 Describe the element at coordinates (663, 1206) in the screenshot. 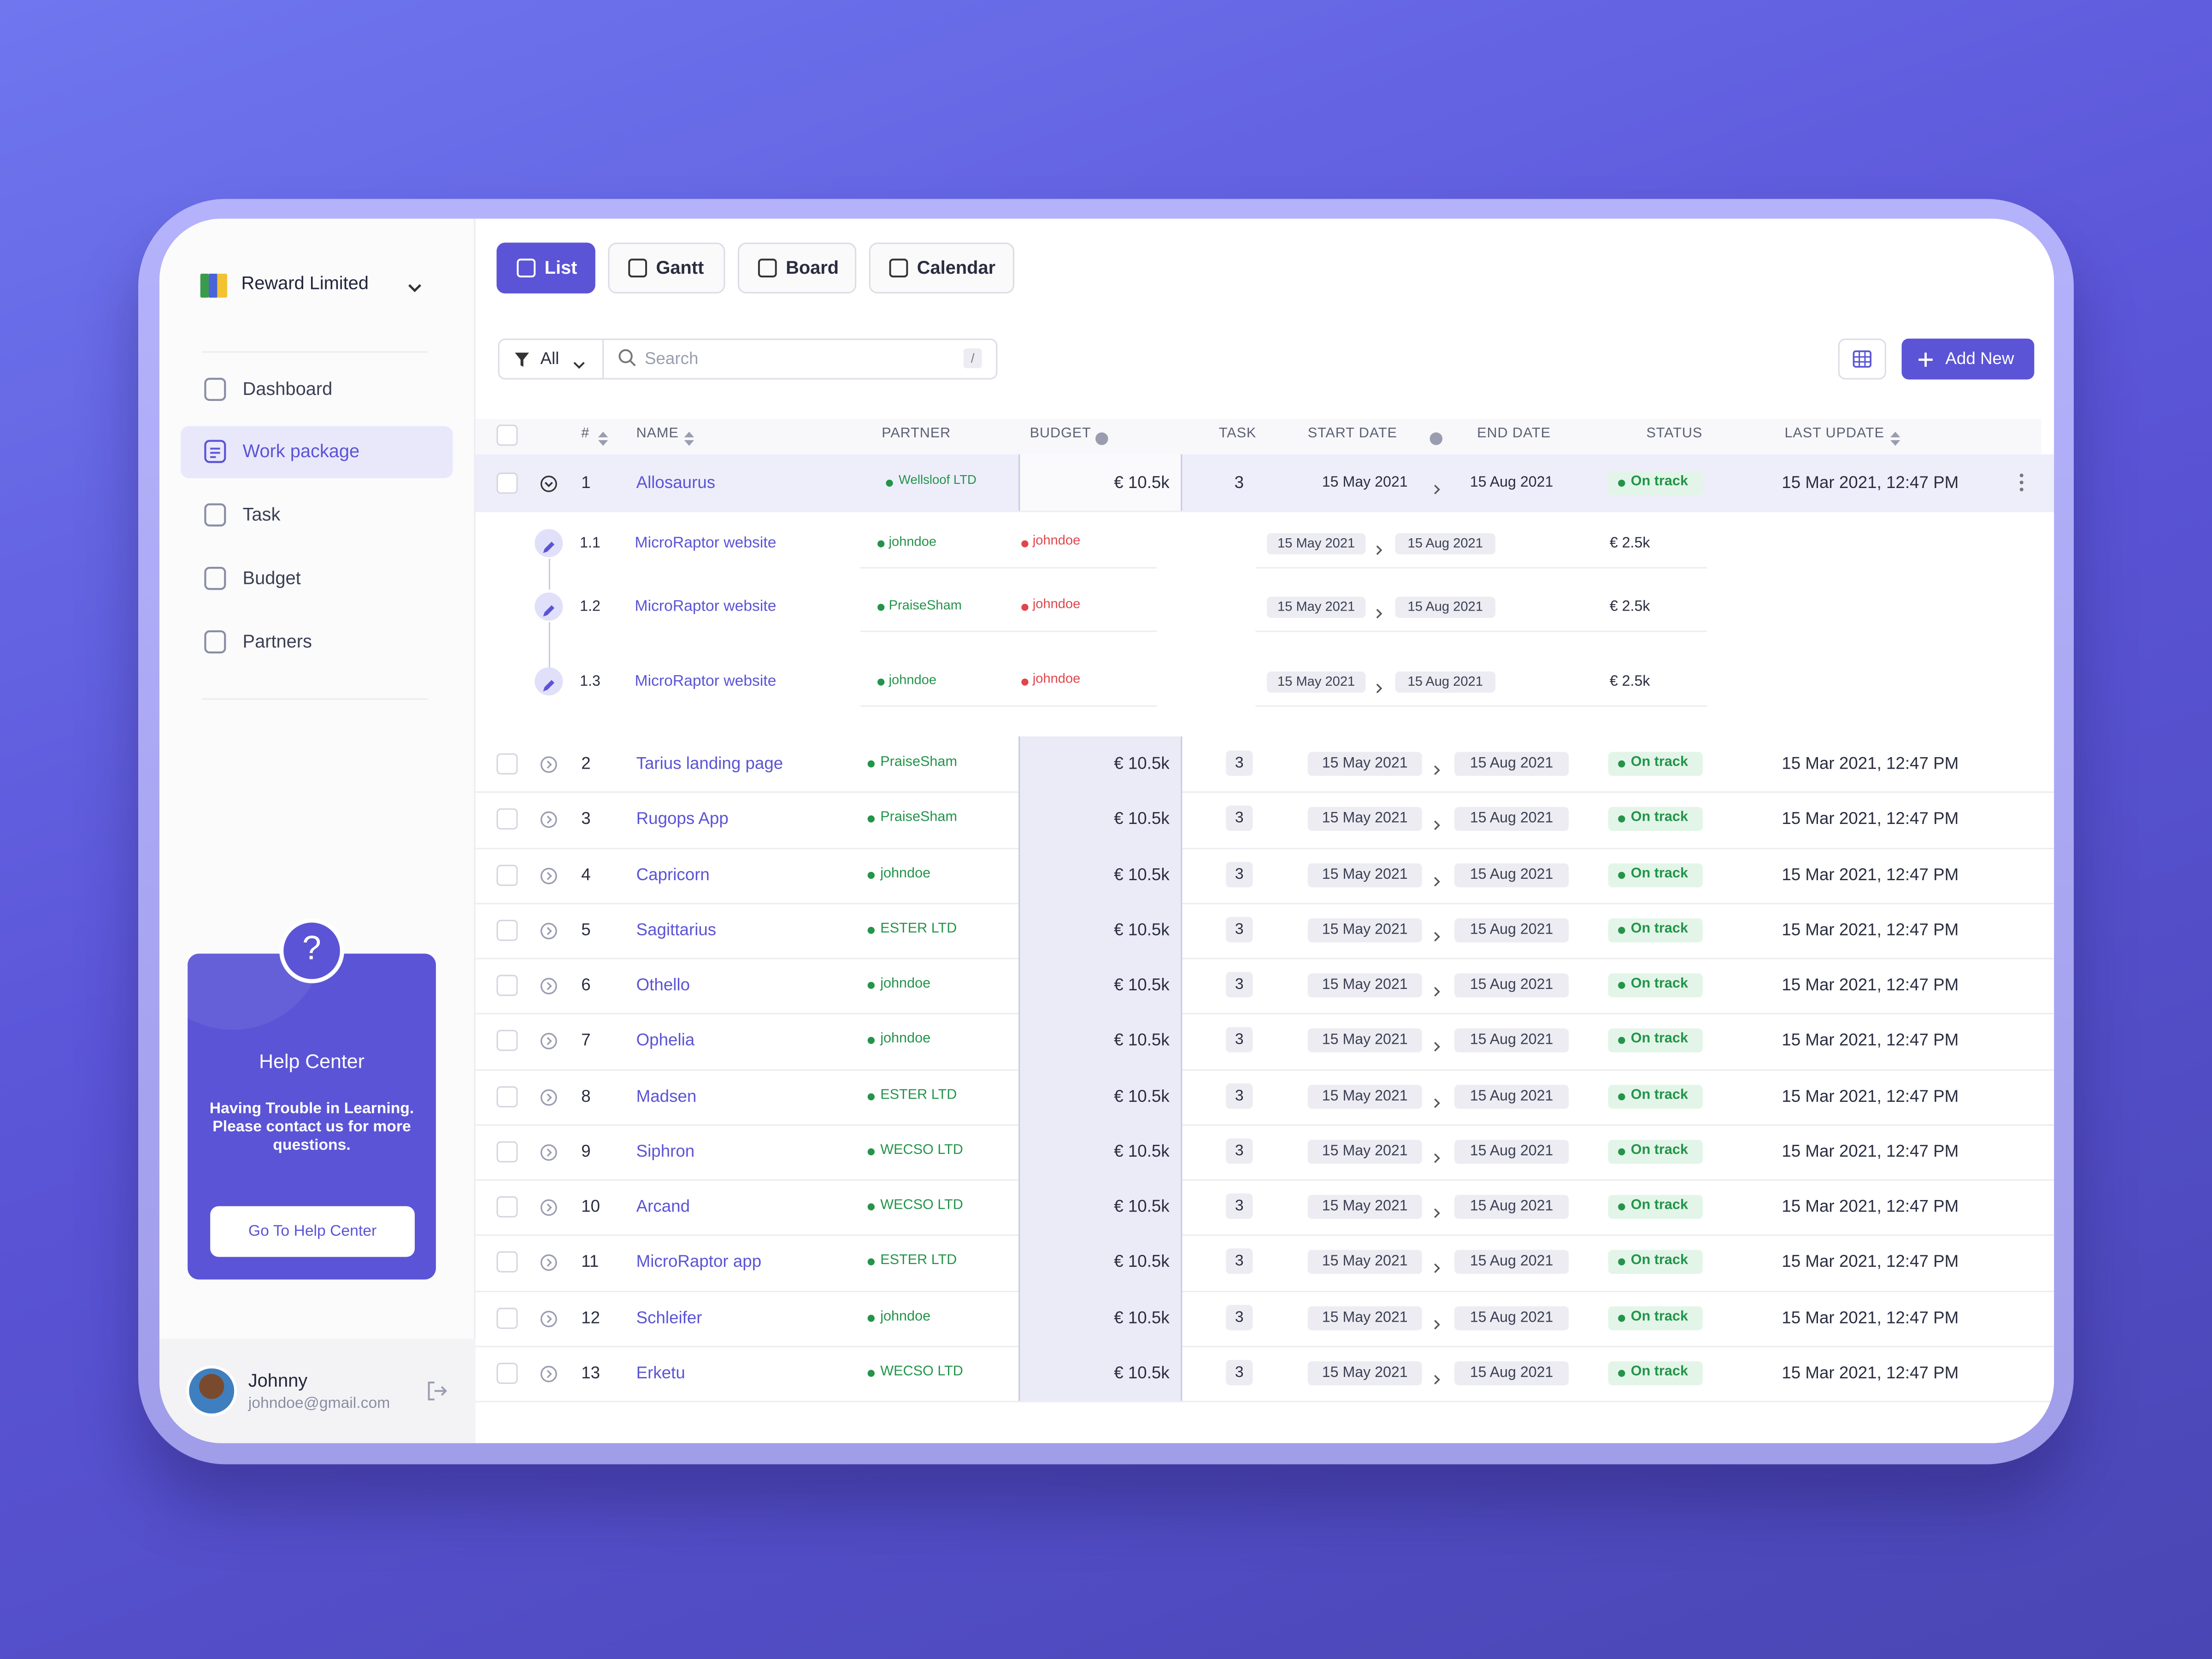

I see `row-name: Arcand` at that location.